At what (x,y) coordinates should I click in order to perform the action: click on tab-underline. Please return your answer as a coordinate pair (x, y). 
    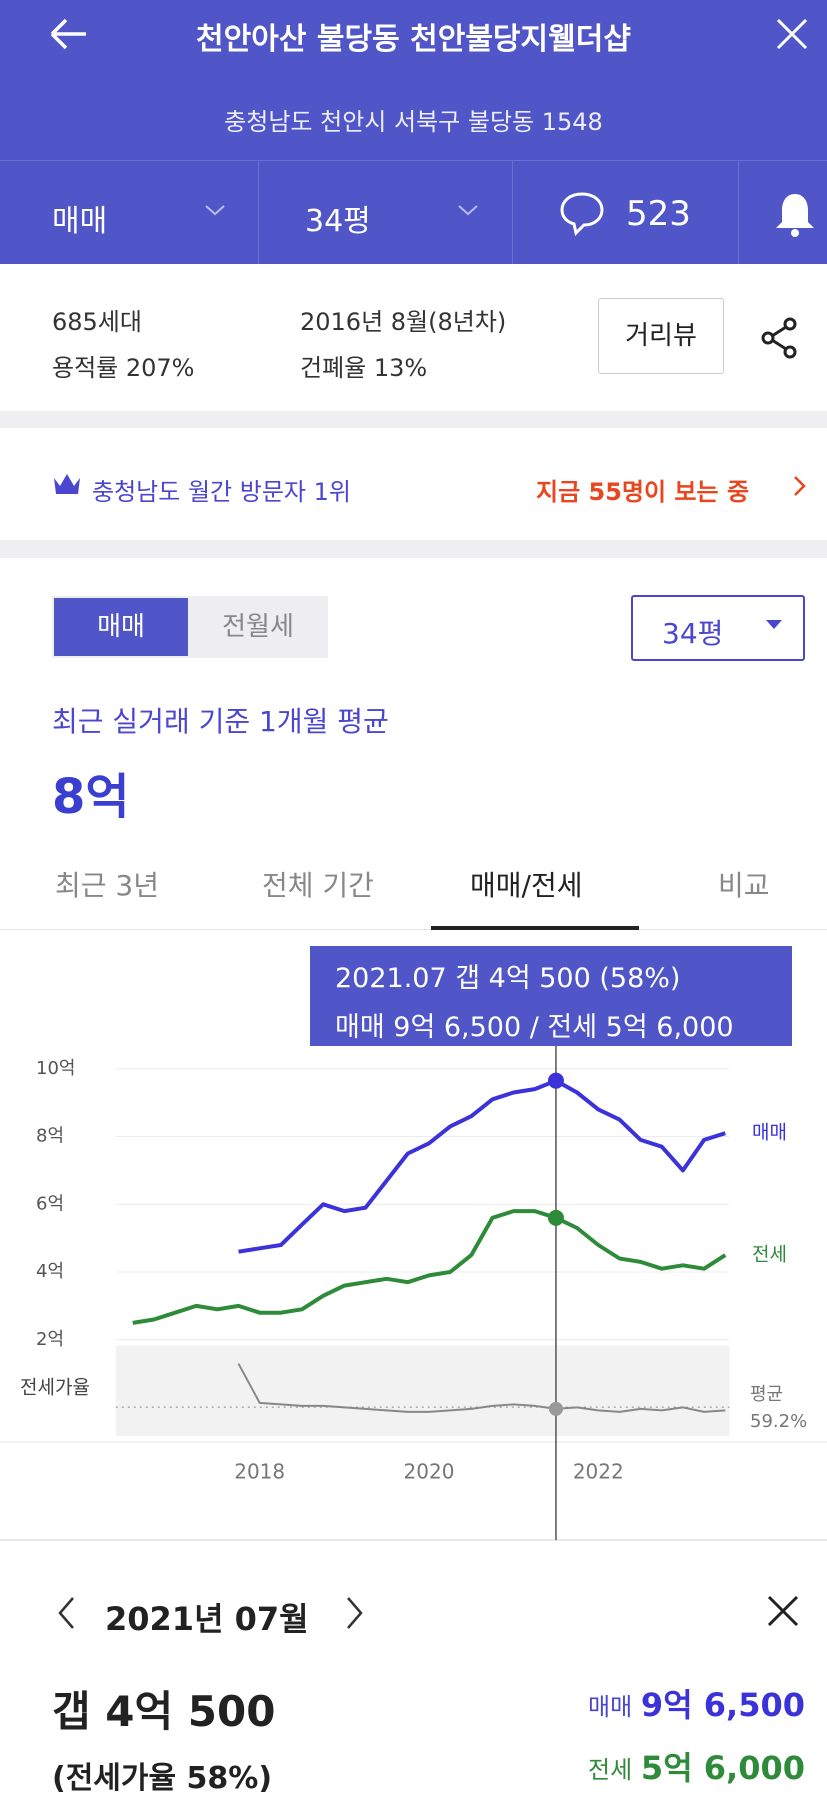
    Looking at the image, I should click on (535, 928).